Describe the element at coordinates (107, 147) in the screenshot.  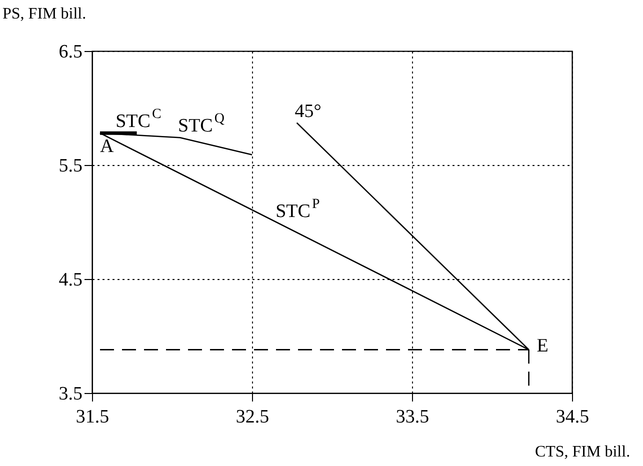
I see `annotation: A` at that location.